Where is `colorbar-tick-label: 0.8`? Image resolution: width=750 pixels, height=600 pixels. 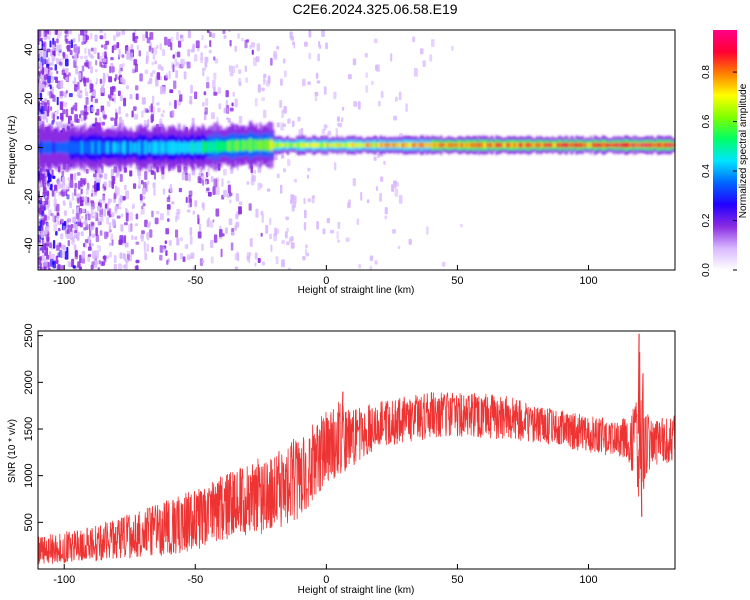 colorbar-tick-label: 0.8 is located at coordinates (706, 72).